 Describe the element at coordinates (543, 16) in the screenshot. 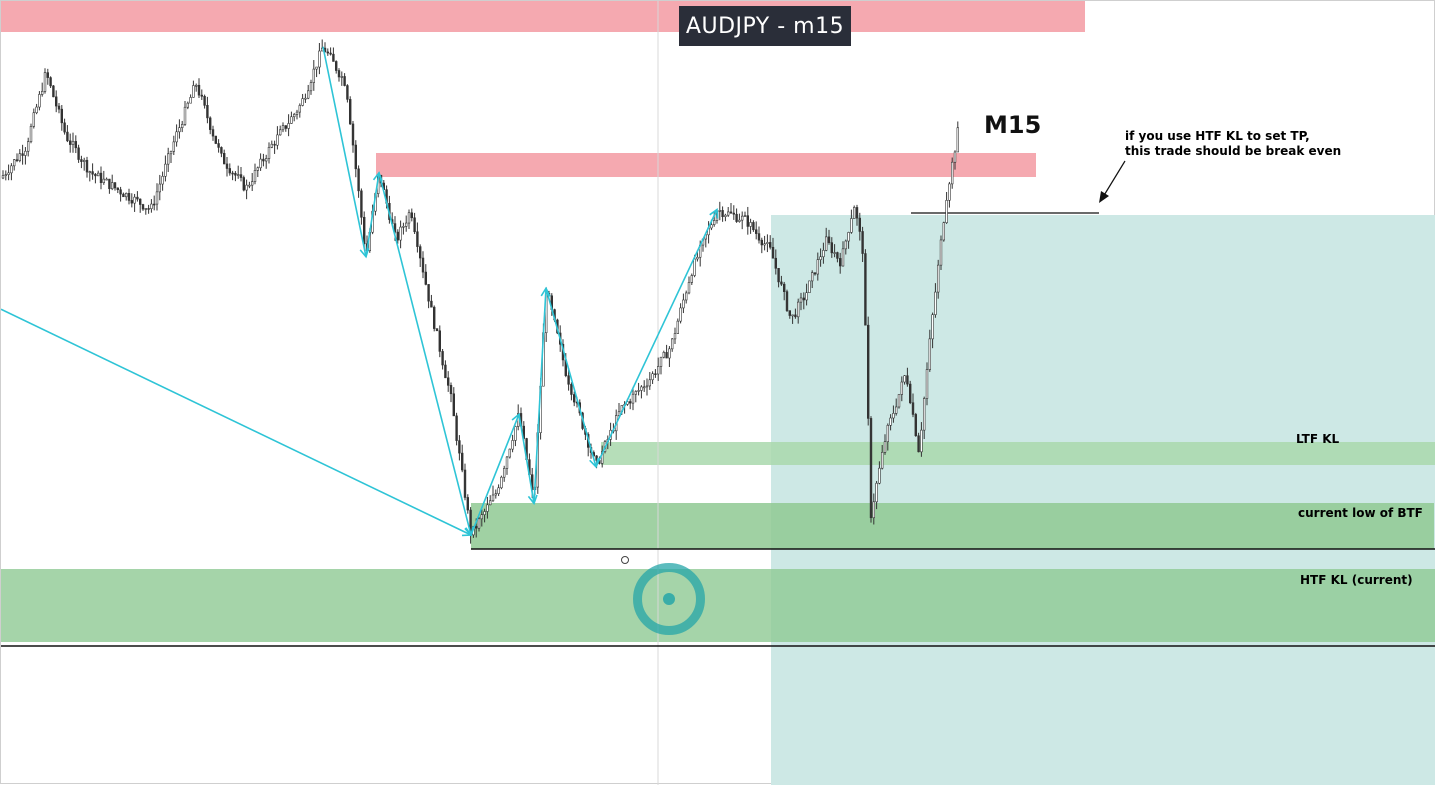

I see `supply-zone-top` at that location.